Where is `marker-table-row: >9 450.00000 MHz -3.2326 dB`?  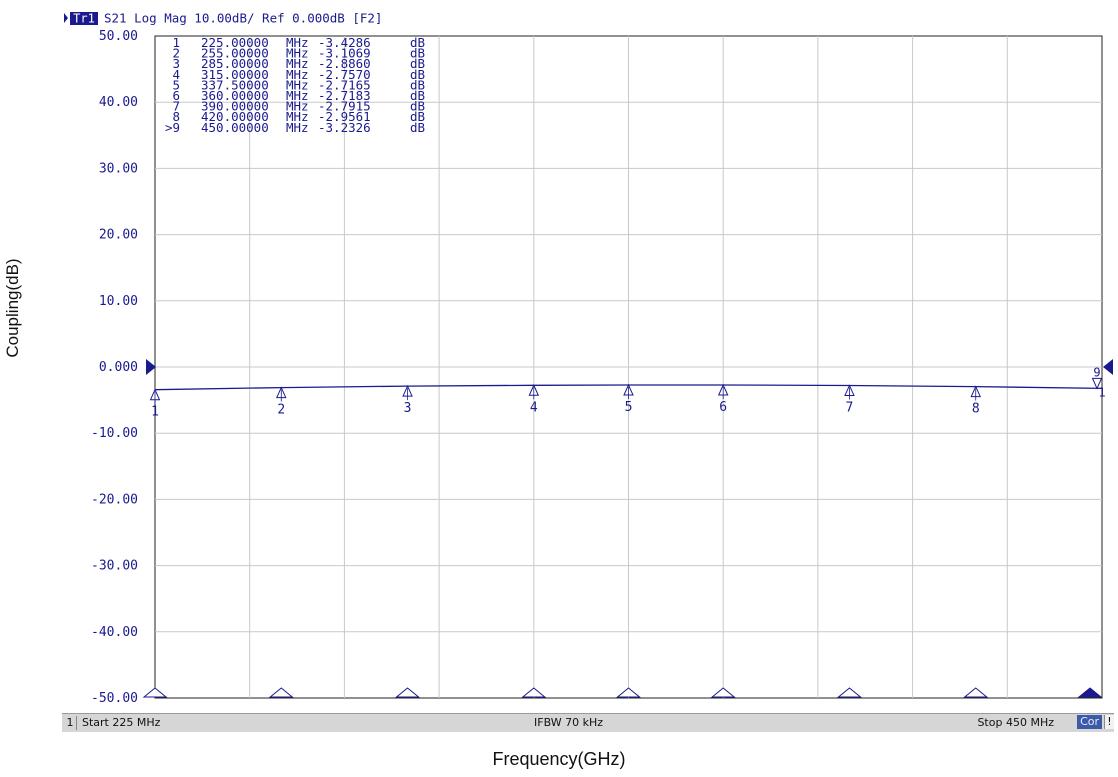
marker-table-row: >9 450.00000 MHz -3.2326 dB is located at coordinates (295, 127).